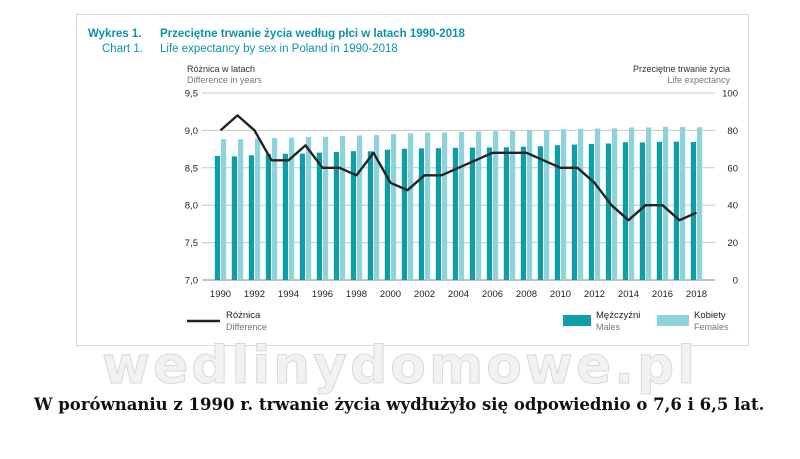 The width and height of the screenshot is (800, 459). What do you see at coordinates (730, 188) in the screenshot?
I see `right-axis-ticks: 100 80 60 40 20 0` at bounding box center [730, 188].